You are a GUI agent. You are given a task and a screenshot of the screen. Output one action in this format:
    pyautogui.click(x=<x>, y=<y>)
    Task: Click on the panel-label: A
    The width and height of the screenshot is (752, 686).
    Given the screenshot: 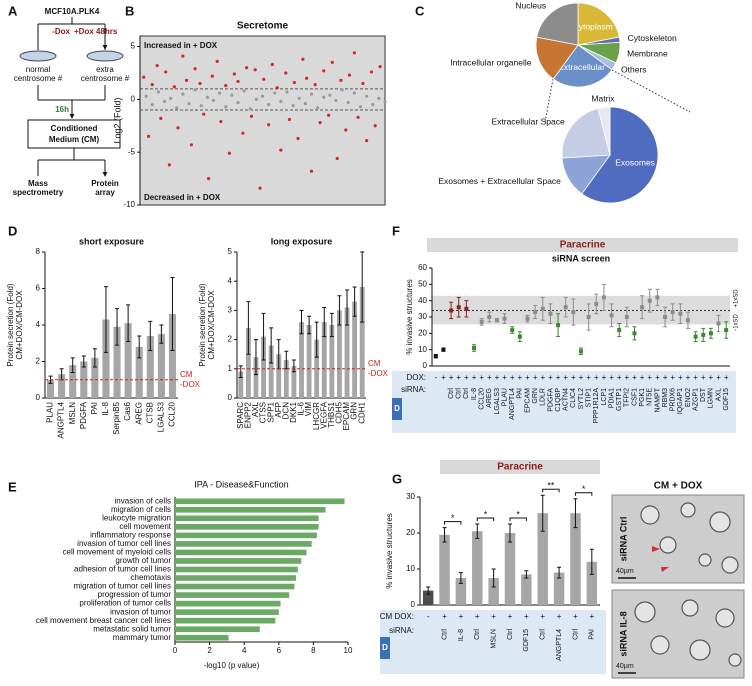 What is the action you would take?
    pyautogui.click(x=13, y=10)
    